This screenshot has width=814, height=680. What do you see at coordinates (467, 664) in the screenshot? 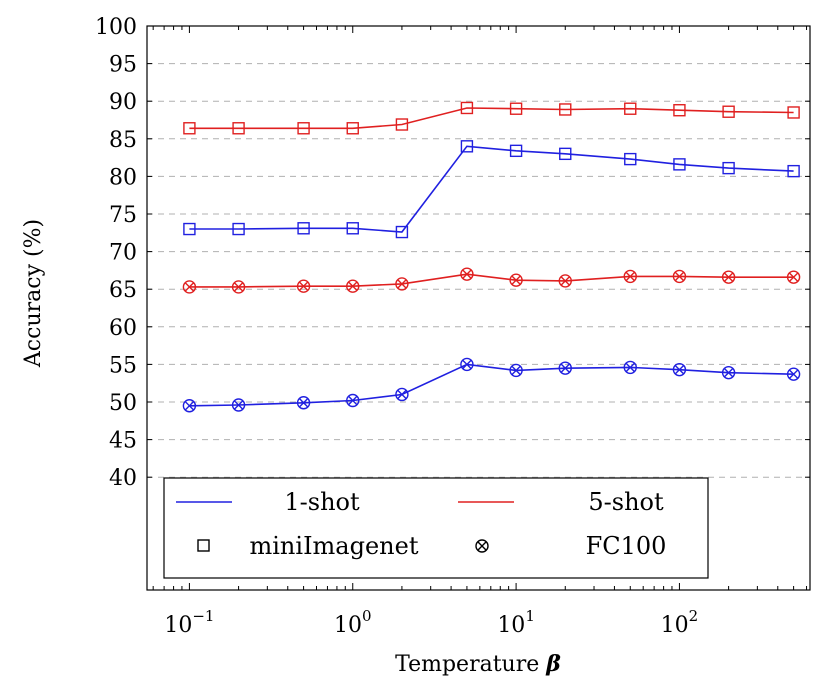
I see `x-axis-title-text: Temperature` at bounding box center [467, 664].